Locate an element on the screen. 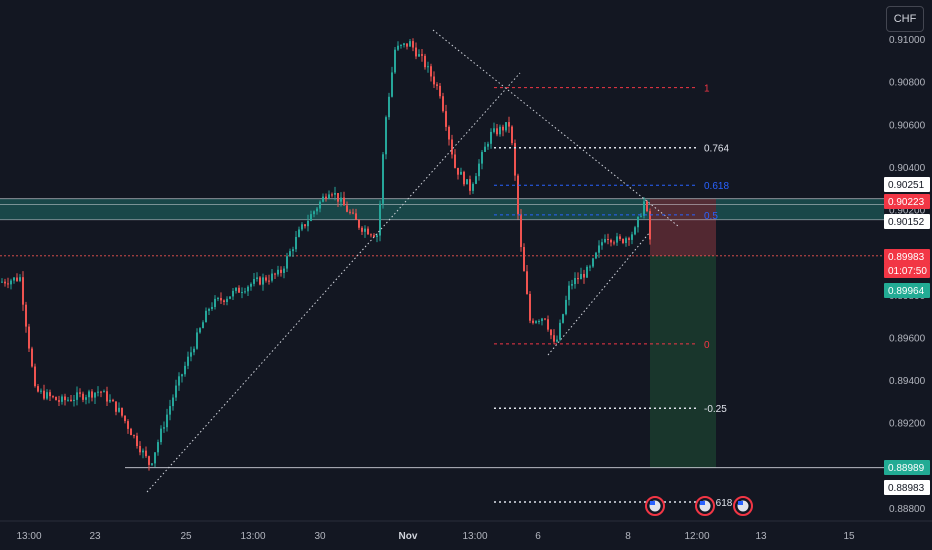  price-tick: 0.90400 is located at coordinates (907, 168).